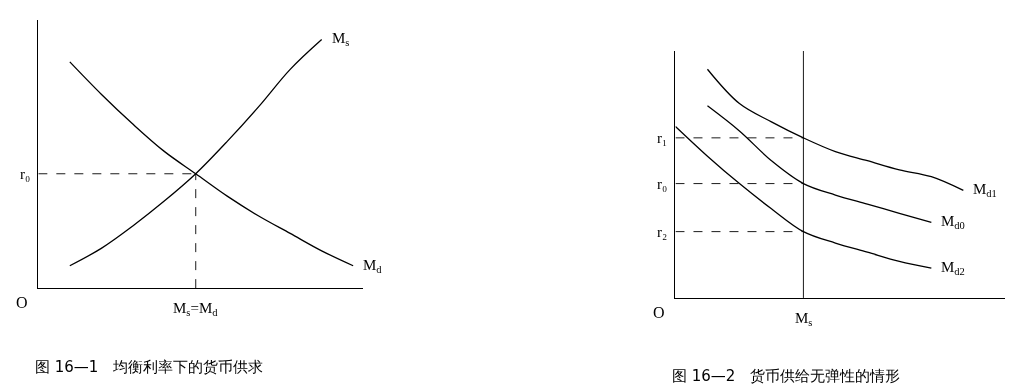 The height and width of the screenshot is (392, 1036). I want to click on series-label: M$_{d1}$, so click(985, 190).